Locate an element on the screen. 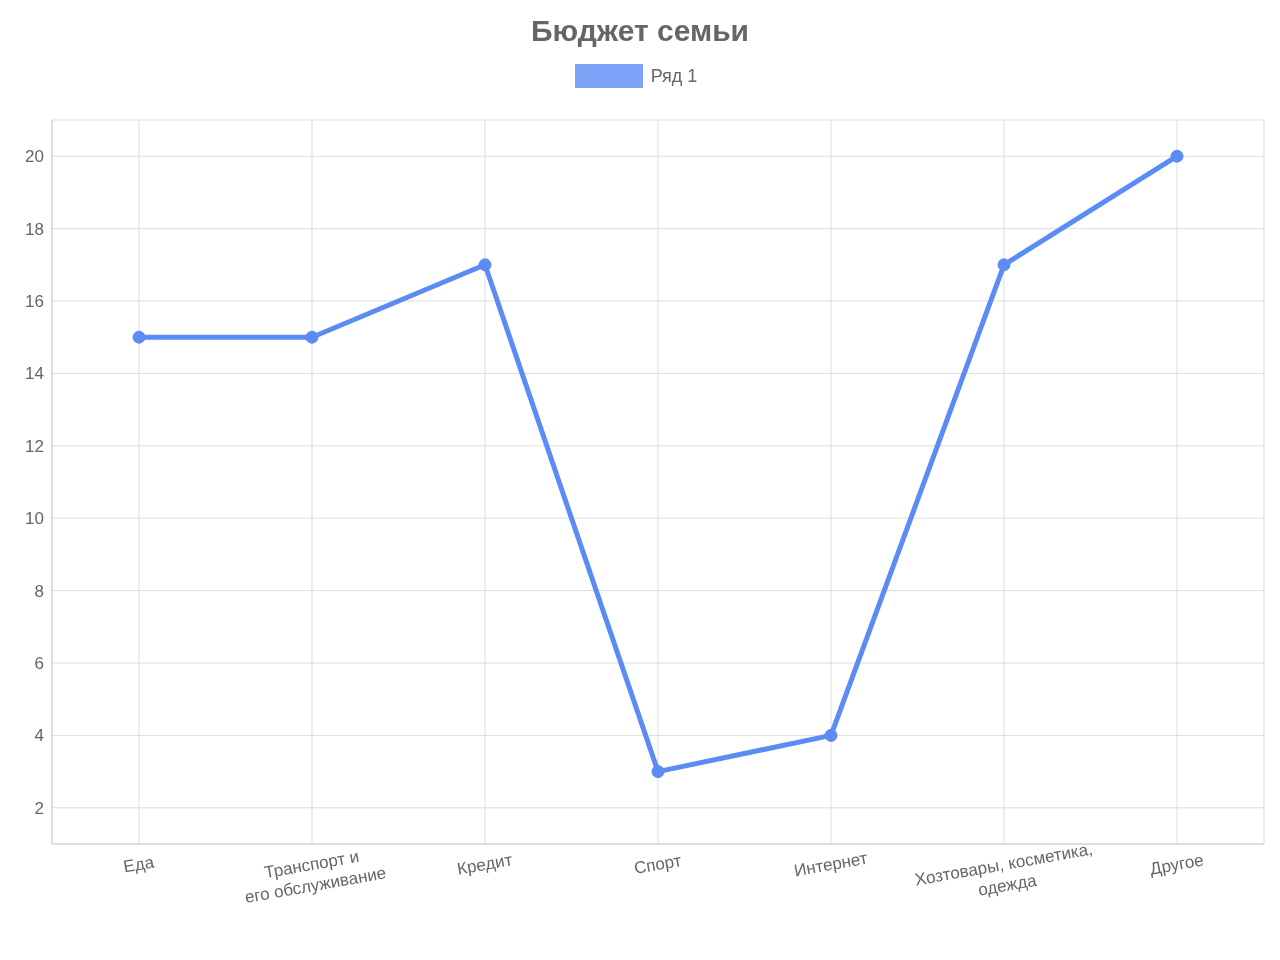 The image size is (1280, 960). legend-label: Ряд 1 is located at coordinates (673, 76).